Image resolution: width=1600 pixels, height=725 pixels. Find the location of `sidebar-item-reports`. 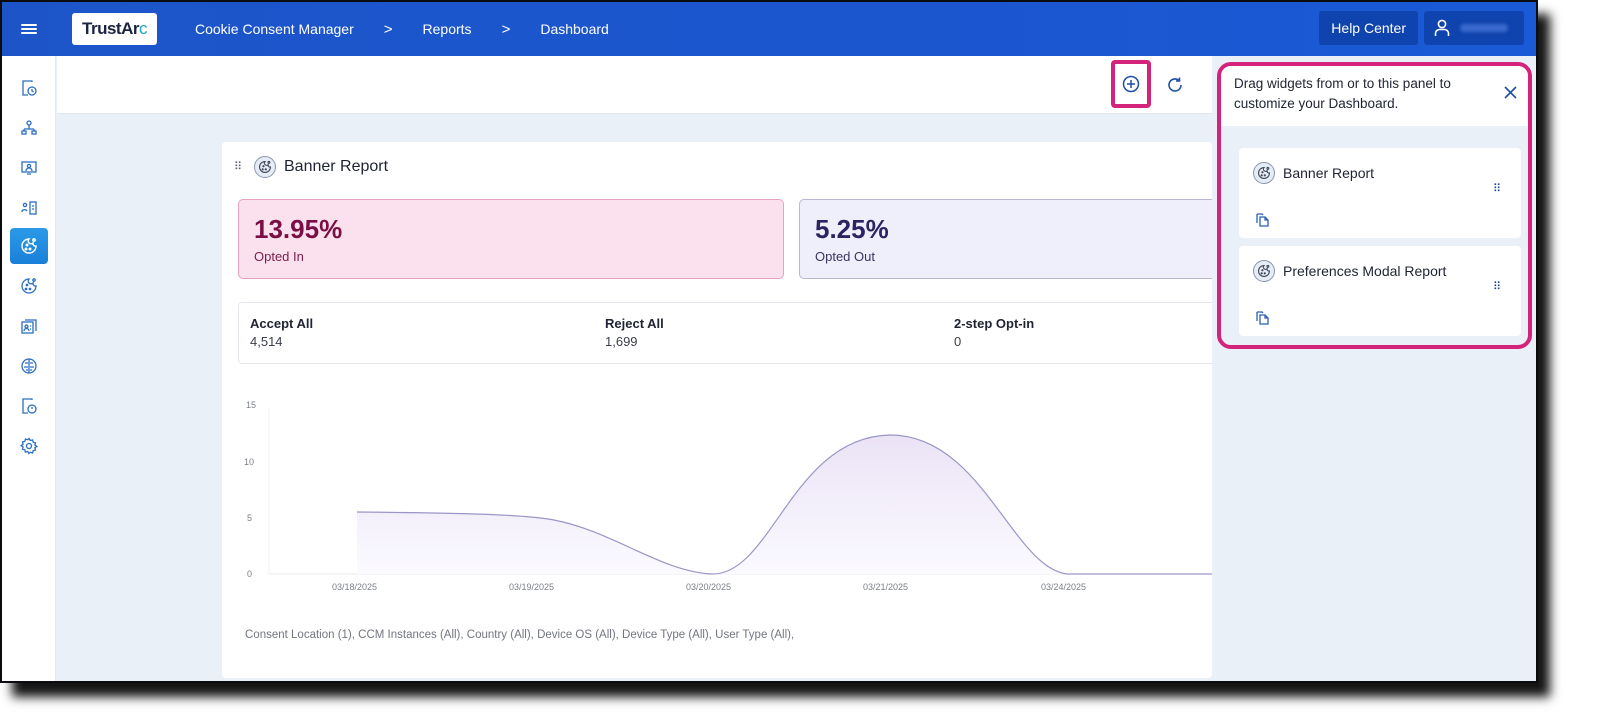

sidebar-item-reports is located at coordinates (29, 88).